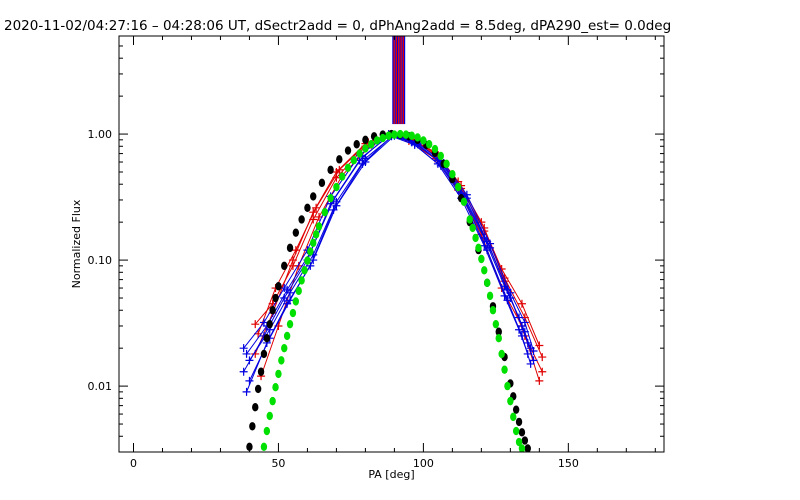 This screenshot has width=800, height=500. I want to click on x-tick-label: 0, so click(133, 463).